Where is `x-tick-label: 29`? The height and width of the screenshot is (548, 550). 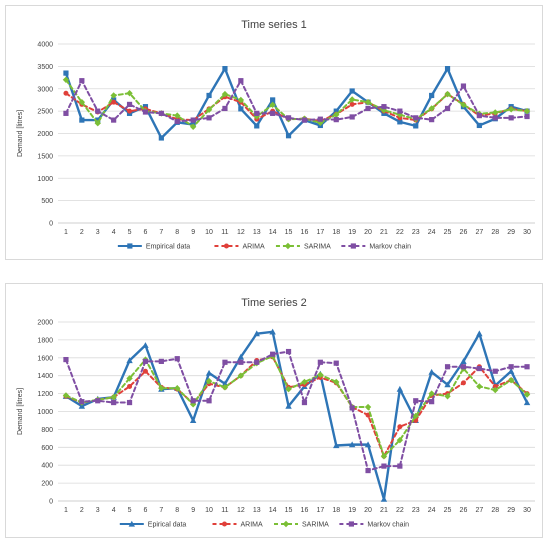
x-tick-label: 29 is located at coordinates (511, 232).